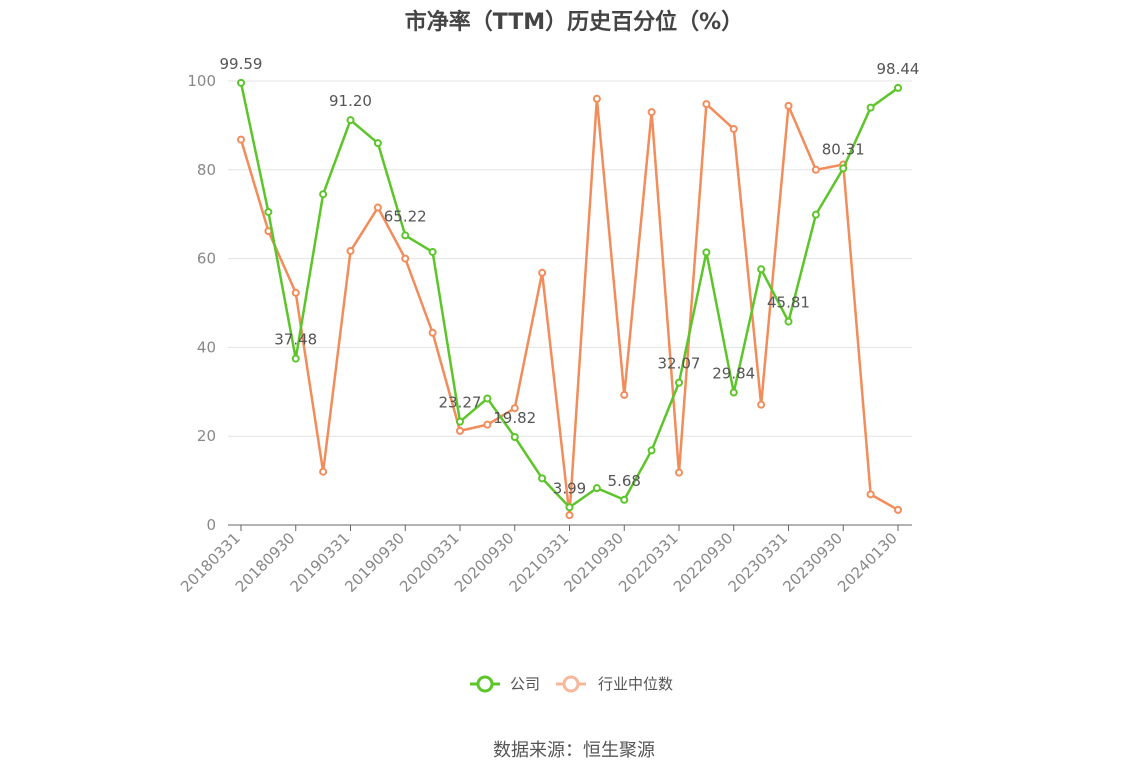 The height and width of the screenshot is (776, 1148). I want to click on x-tick-label: 20240130, so click(867, 562).